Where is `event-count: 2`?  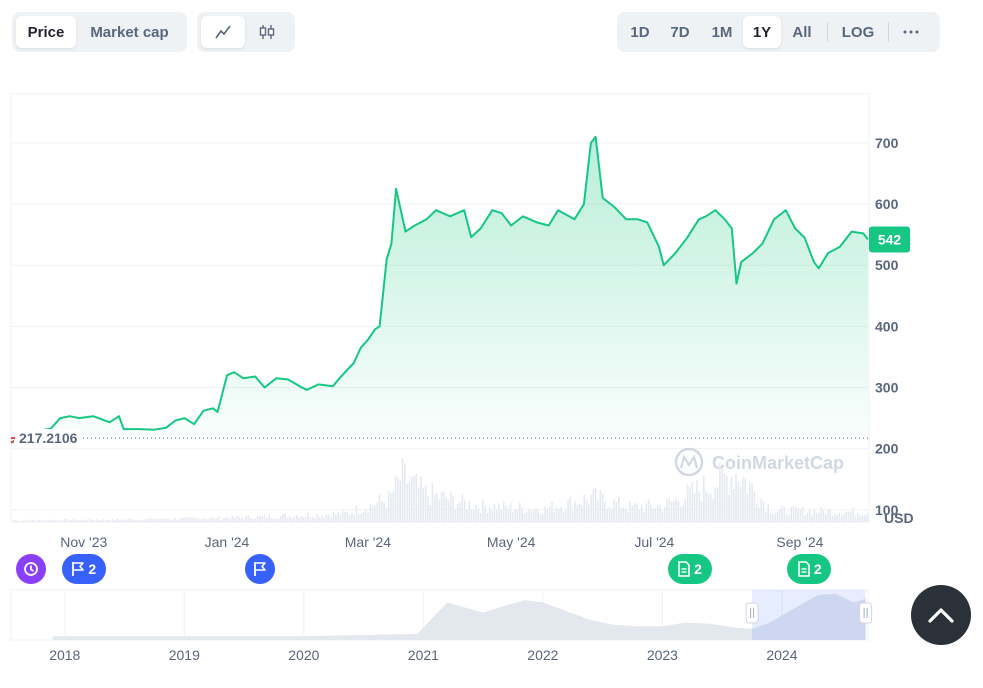 event-count: 2 is located at coordinates (92, 569).